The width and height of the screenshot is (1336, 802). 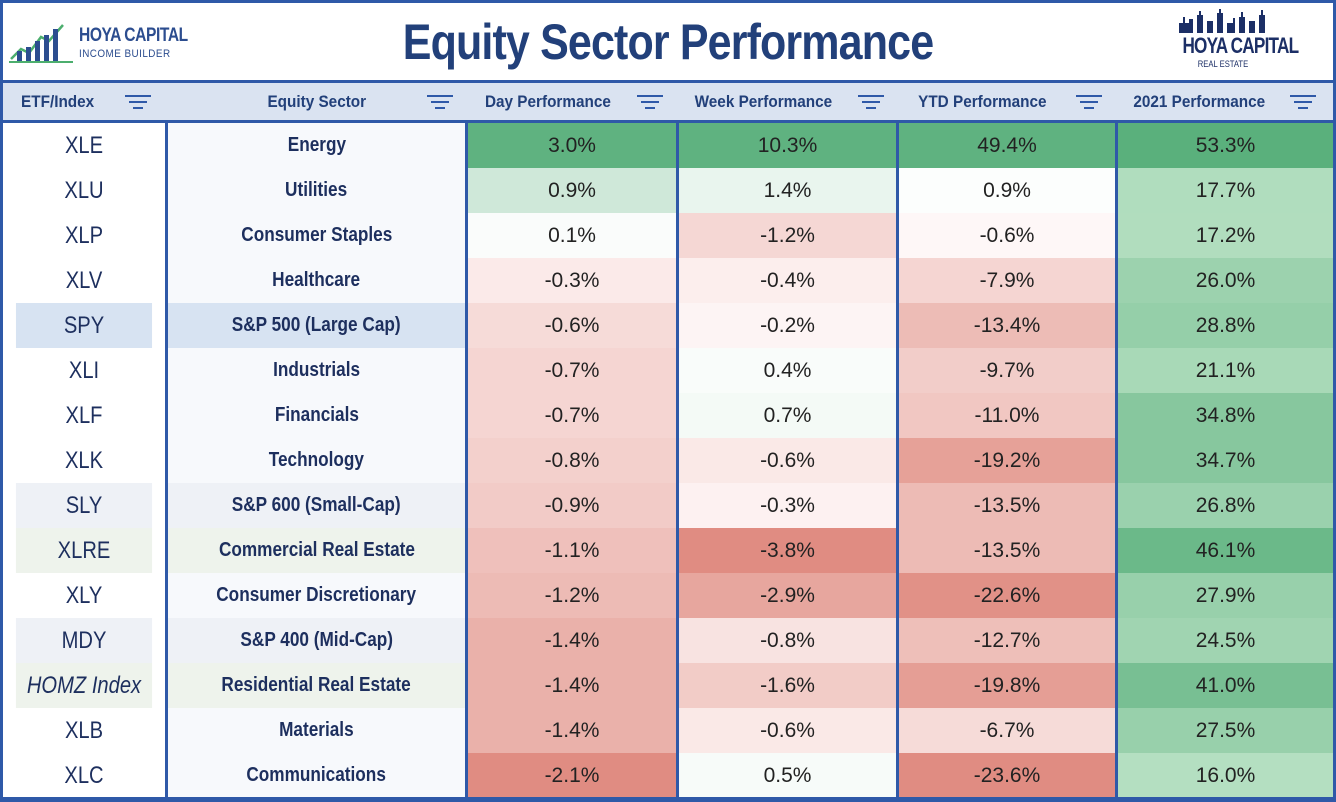 I want to click on sector-label: S&P 400 (Mid-Cap), so click(x=316, y=640).